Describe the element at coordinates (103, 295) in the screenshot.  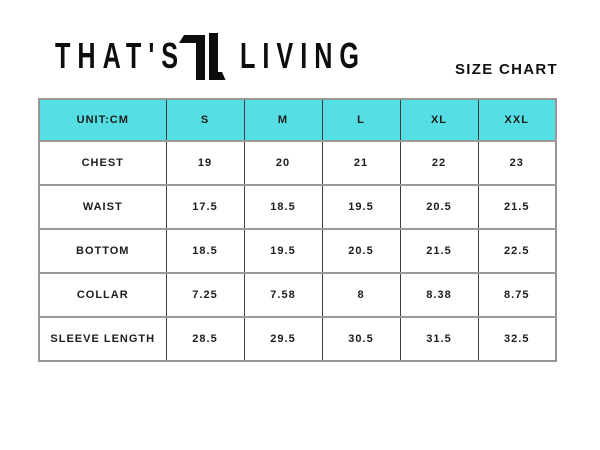
I see `row-label-cell: COLLAR` at that location.